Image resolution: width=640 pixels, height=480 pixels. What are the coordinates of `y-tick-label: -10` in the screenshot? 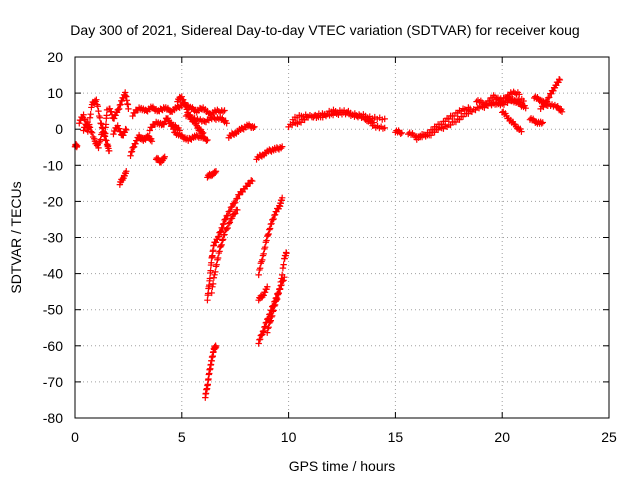 It's located at (53, 165).